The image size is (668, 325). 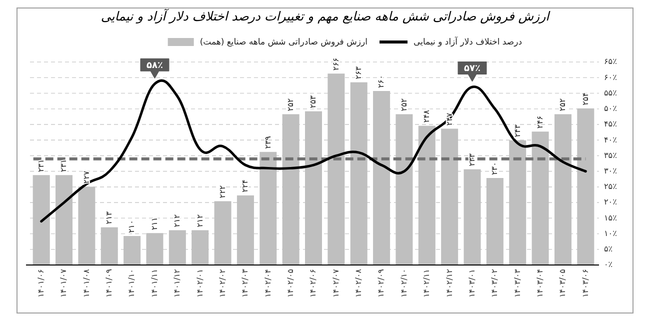 I want to click on annotation: ۵۸٪, so click(x=154, y=65).